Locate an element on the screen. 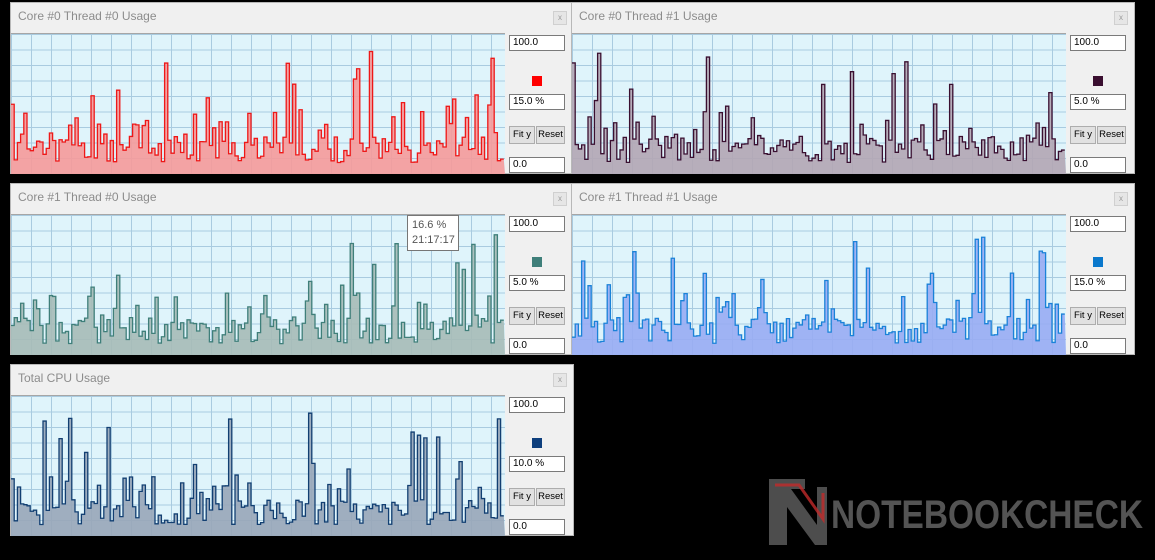 The width and height of the screenshot is (1155, 560). panel-title: Core #0 Thread #0 Usage is located at coordinates (87, 16).